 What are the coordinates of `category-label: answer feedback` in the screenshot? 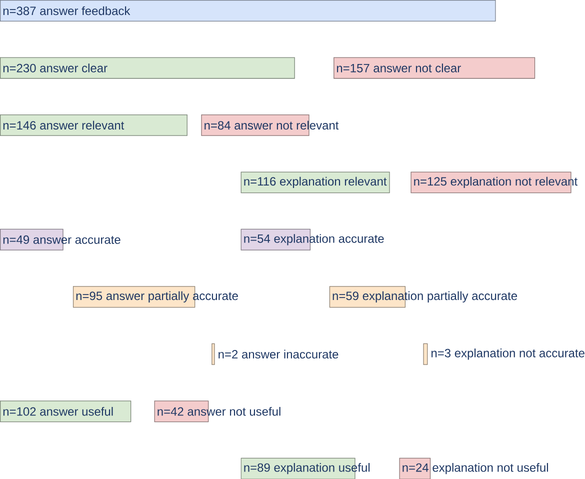 It's located at (85, 10).